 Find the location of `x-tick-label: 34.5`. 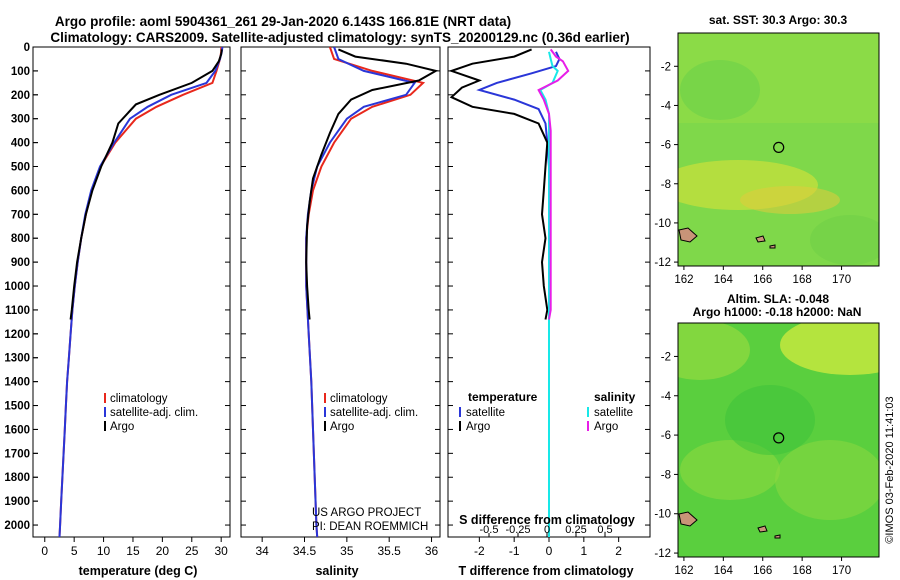

x-tick-label: 34.5 is located at coordinates (305, 551).